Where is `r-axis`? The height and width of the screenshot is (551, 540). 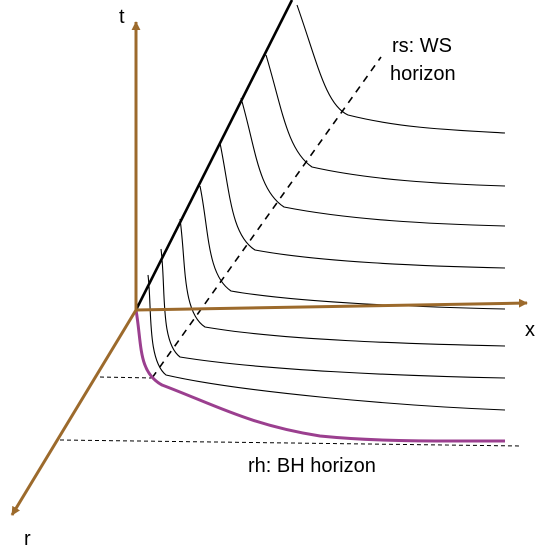
r-axis is located at coordinates (74, 412).